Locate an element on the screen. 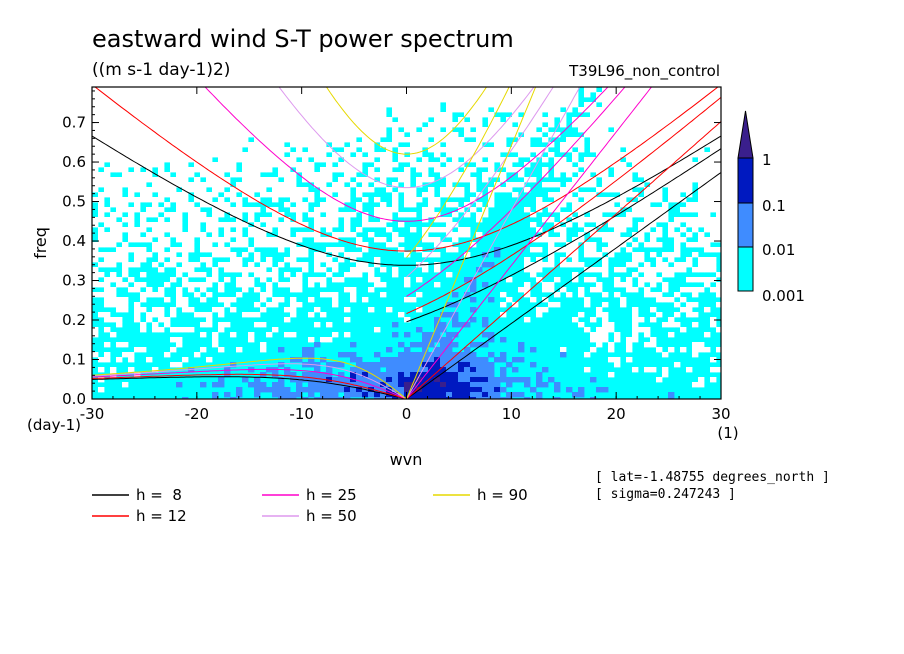  legend: h = 8h = 12h = 25h = 50h = 90 is located at coordinates (310, 505).